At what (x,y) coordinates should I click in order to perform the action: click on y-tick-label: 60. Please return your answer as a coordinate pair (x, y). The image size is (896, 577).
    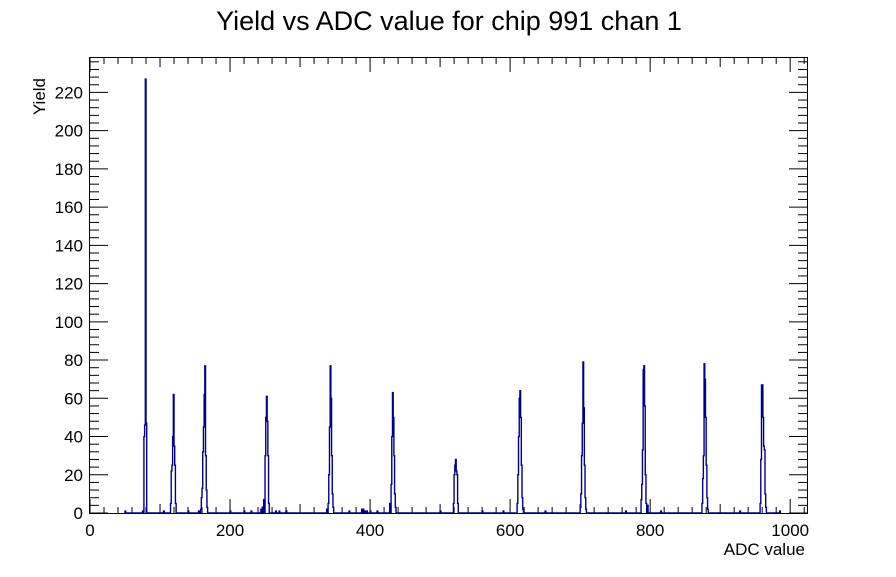
    Looking at the image, I should click on (73, 398).